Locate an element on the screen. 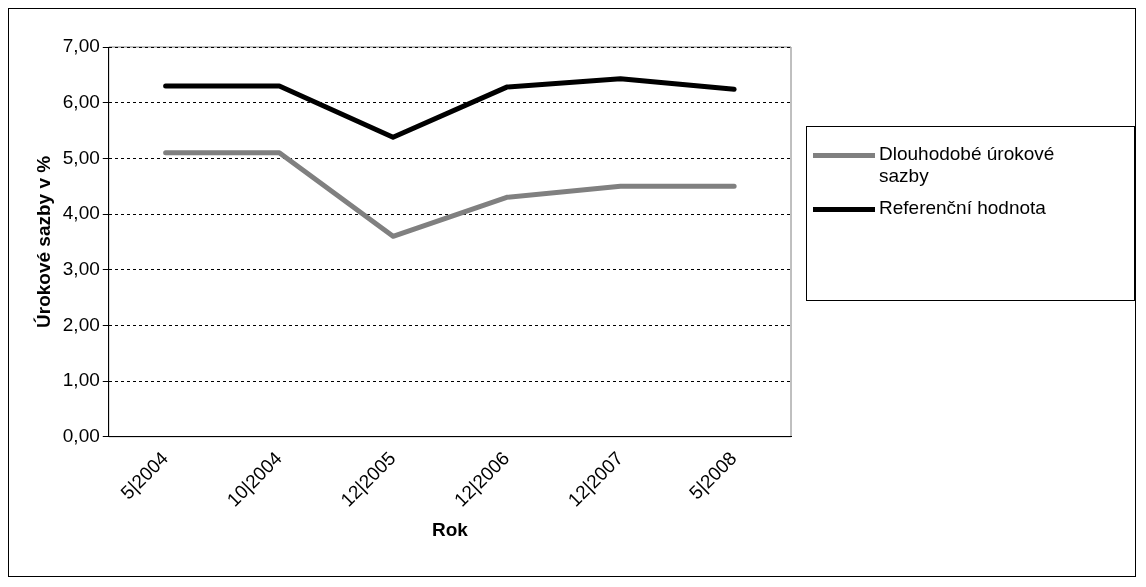 This screenshot has width=1146, height=587. legend-label: Referenční hodnota is located at coordinates (962, 208).